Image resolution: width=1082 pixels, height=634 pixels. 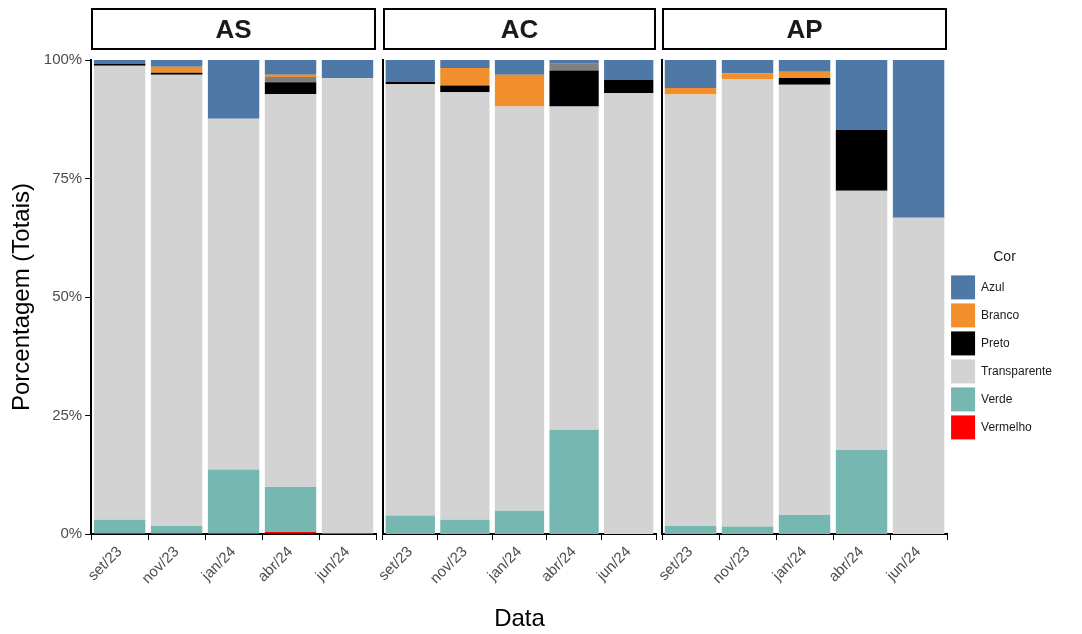 I want to click on legend-title: Cor, so click(x=1005, y=256).